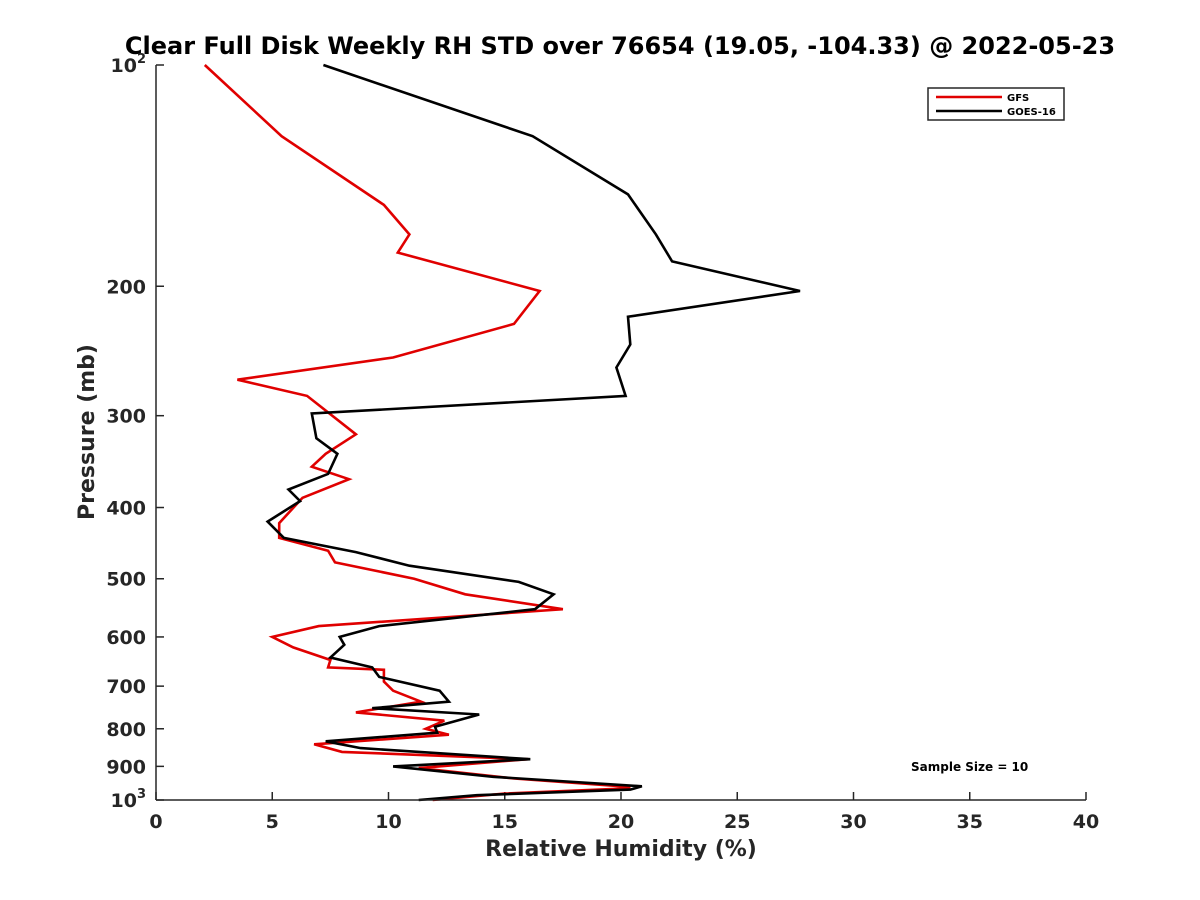 The height and width of the screenshot is (900, 1200). I want to click on y-tick-base: 700, so click(126, 687).